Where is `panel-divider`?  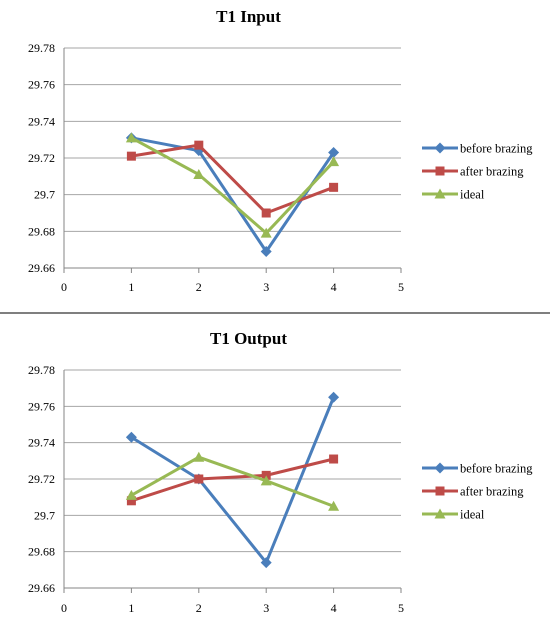 panel-divider is located at coordinates (275, 313).